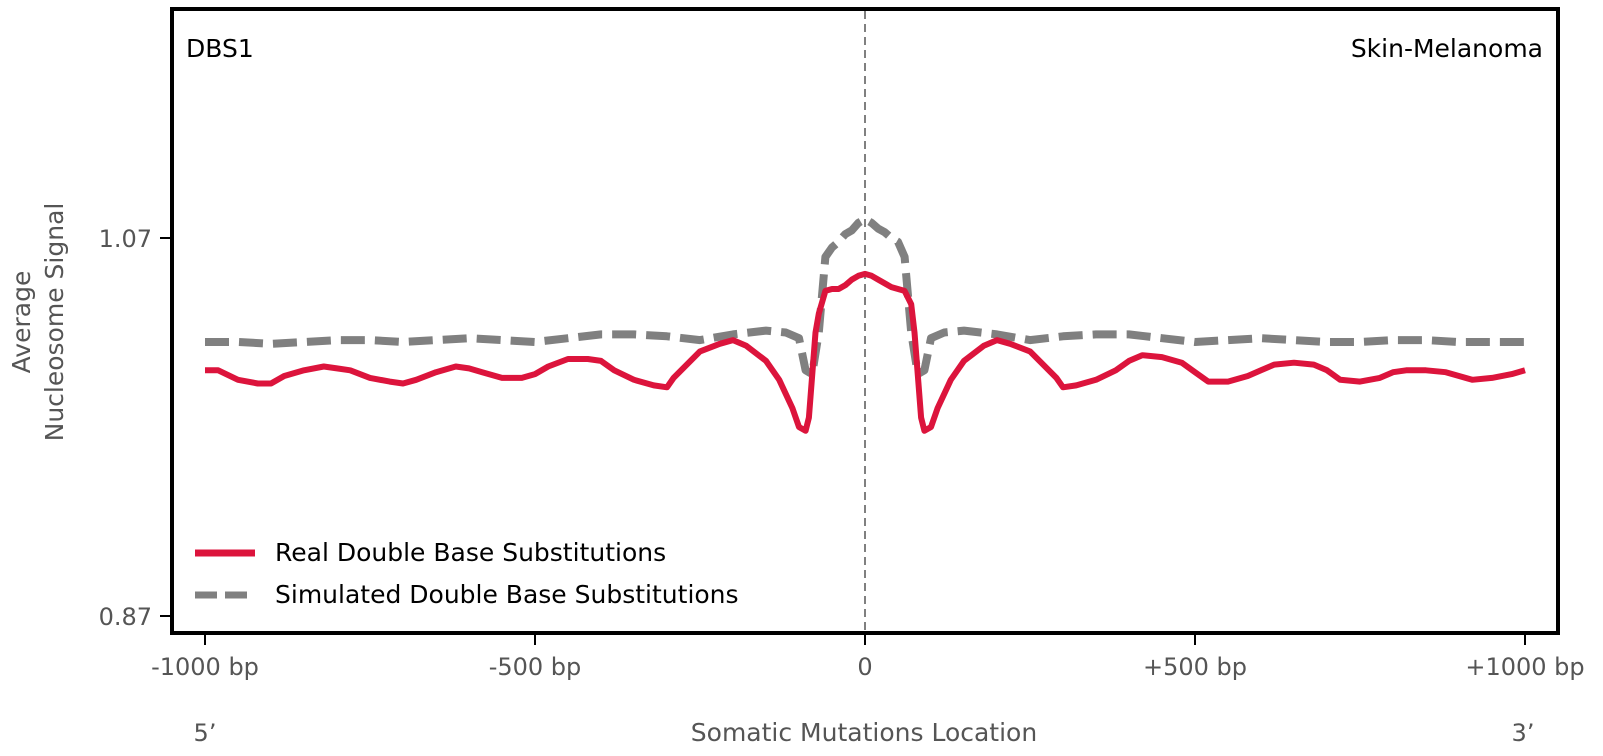 The image size is (1603, 756). What do you see at coordinates (21, 322) in the screenshot?
I see `y-axis-title-line1: Average` at bounding box center [21, 322].